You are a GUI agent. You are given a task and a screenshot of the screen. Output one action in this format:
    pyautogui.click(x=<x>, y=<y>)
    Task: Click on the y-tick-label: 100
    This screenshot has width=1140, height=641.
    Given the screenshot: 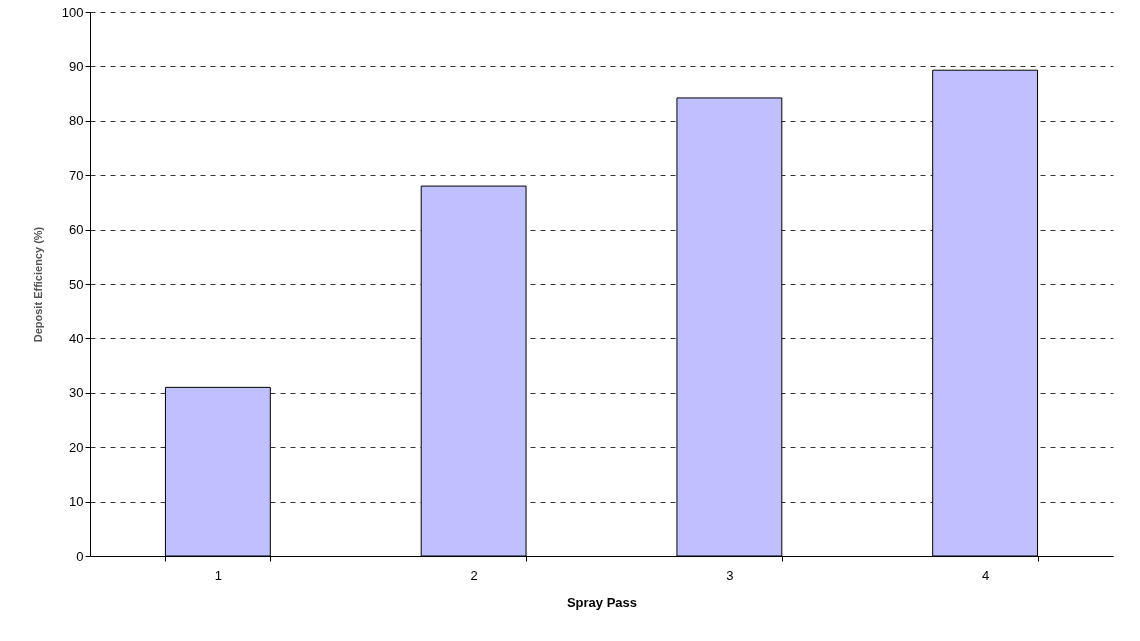 What is the action you would take?
    pyautogui.click(x=72, y=12)
    